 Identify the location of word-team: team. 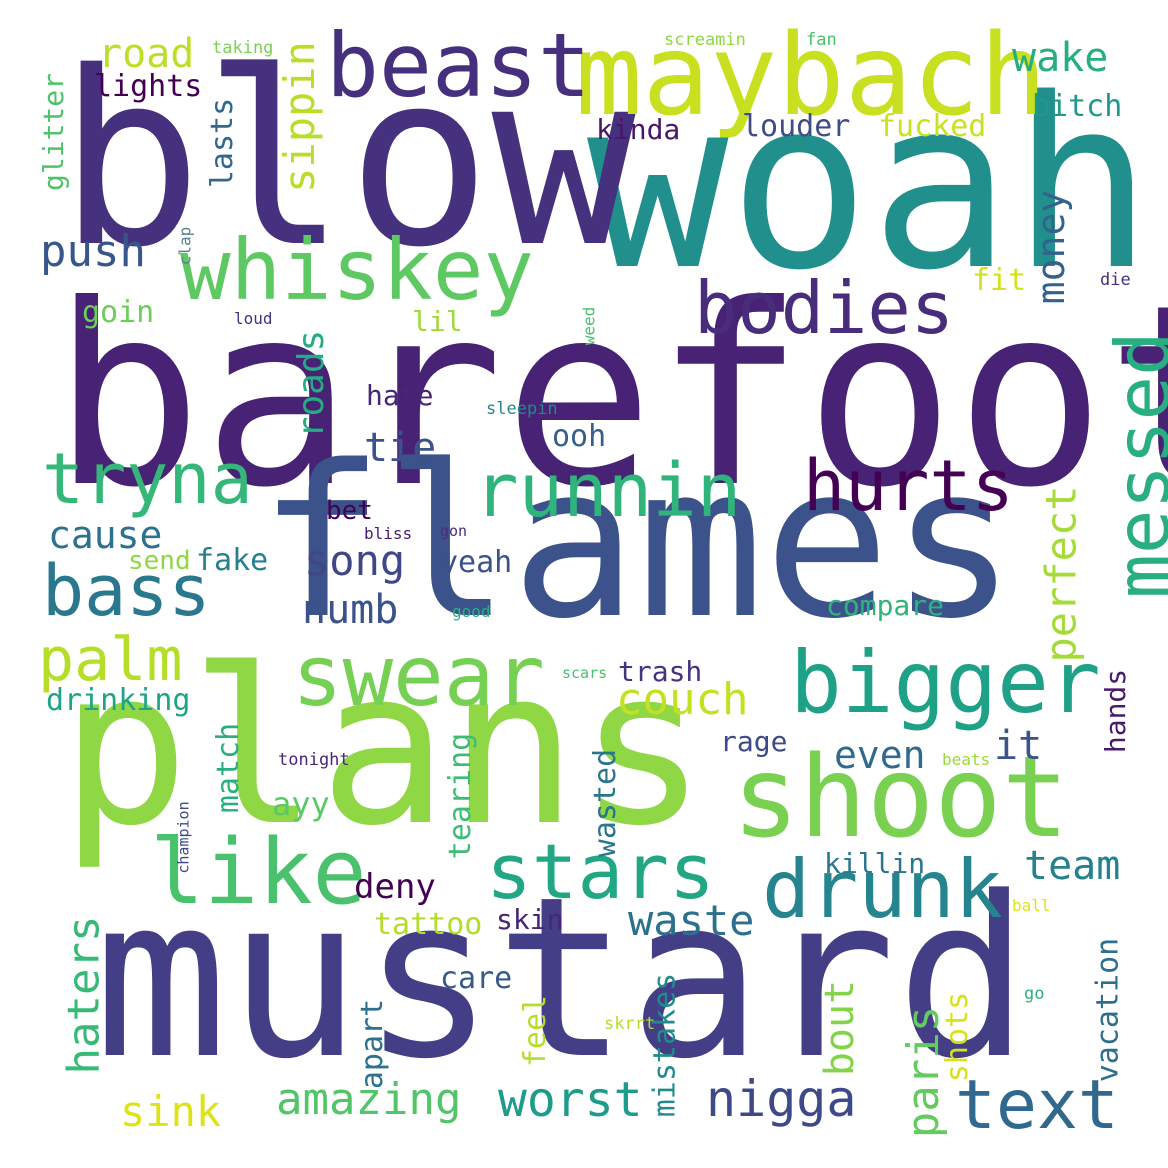
(1072, 866).